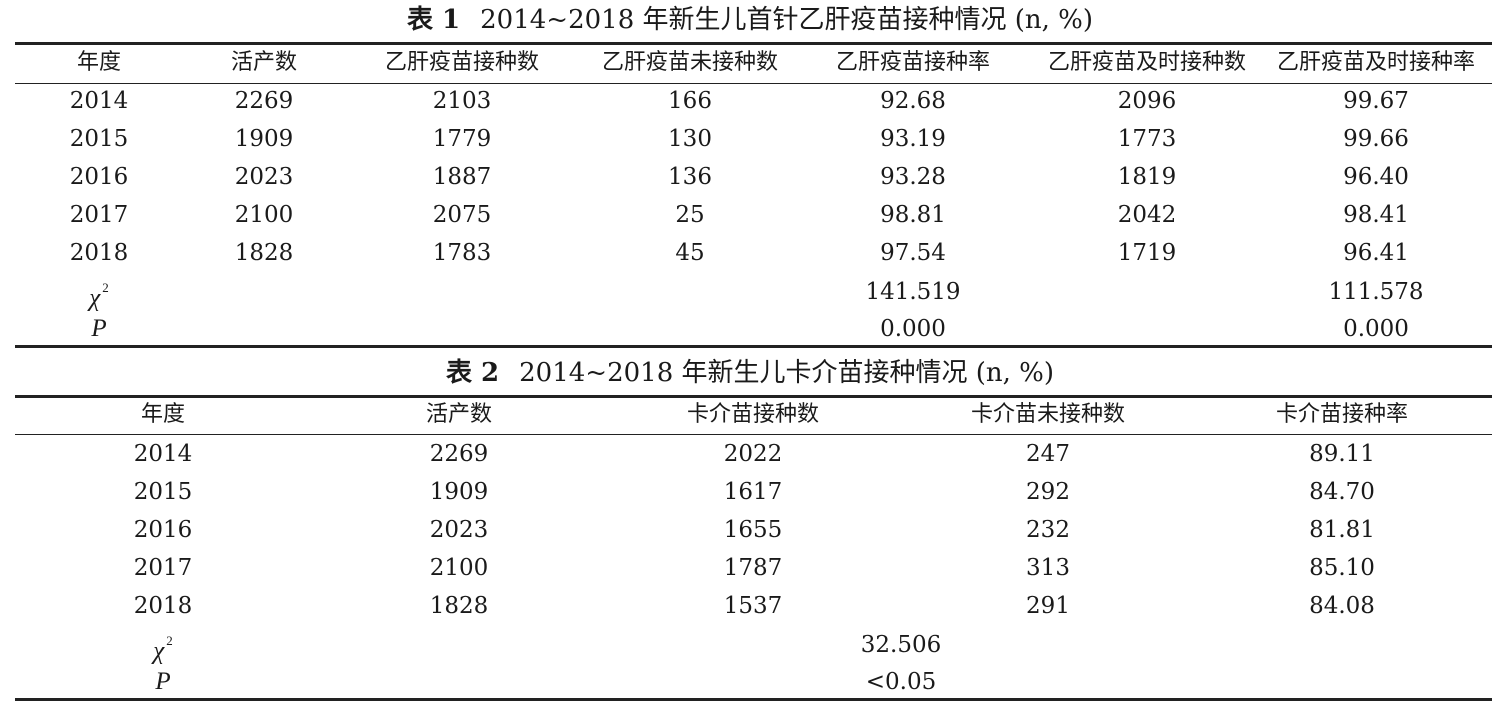  What do you see at coordinates (462, 139) in the screenshot?
I see `table1-cell: 1779` at bounding box center [462, 139].